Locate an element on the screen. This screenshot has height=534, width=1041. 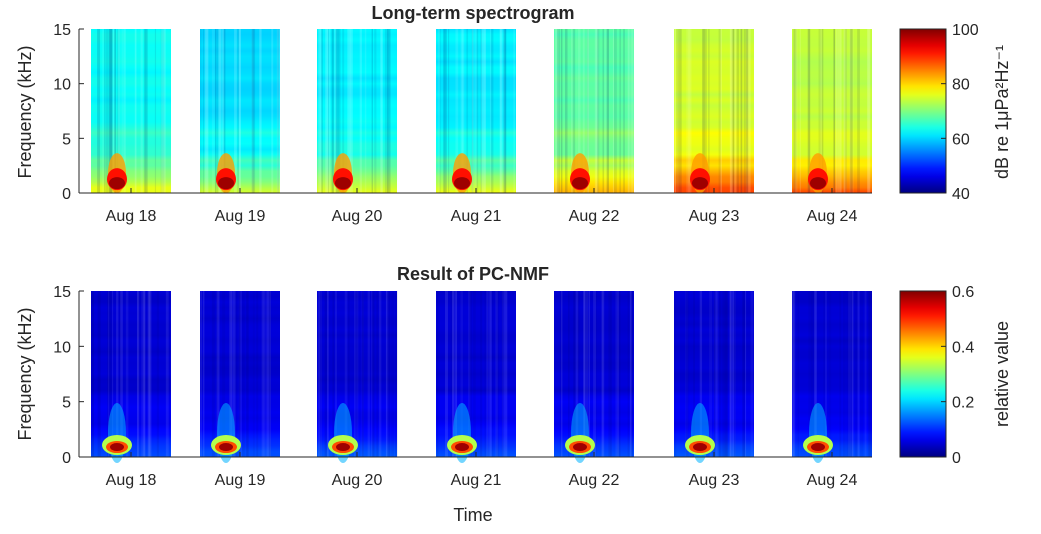
colorbar-label: dB re 1μPa²Hz⁻¹ is located at coordinates (1002, 112).